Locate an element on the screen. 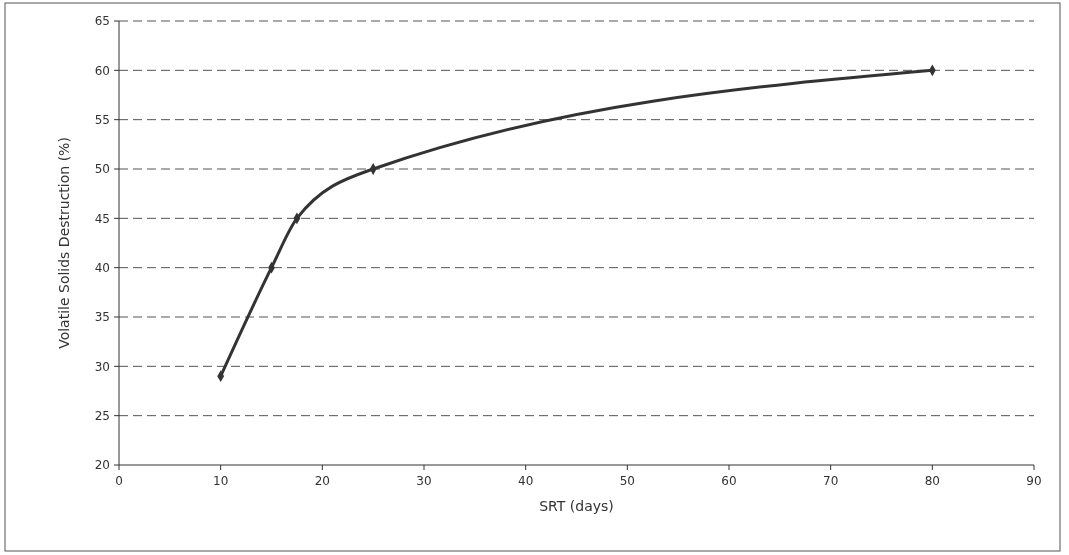 Image resolution: width=1069 pixels, height=555 pixels. y-tick-label: 35 is located at coordinates (102, 317).